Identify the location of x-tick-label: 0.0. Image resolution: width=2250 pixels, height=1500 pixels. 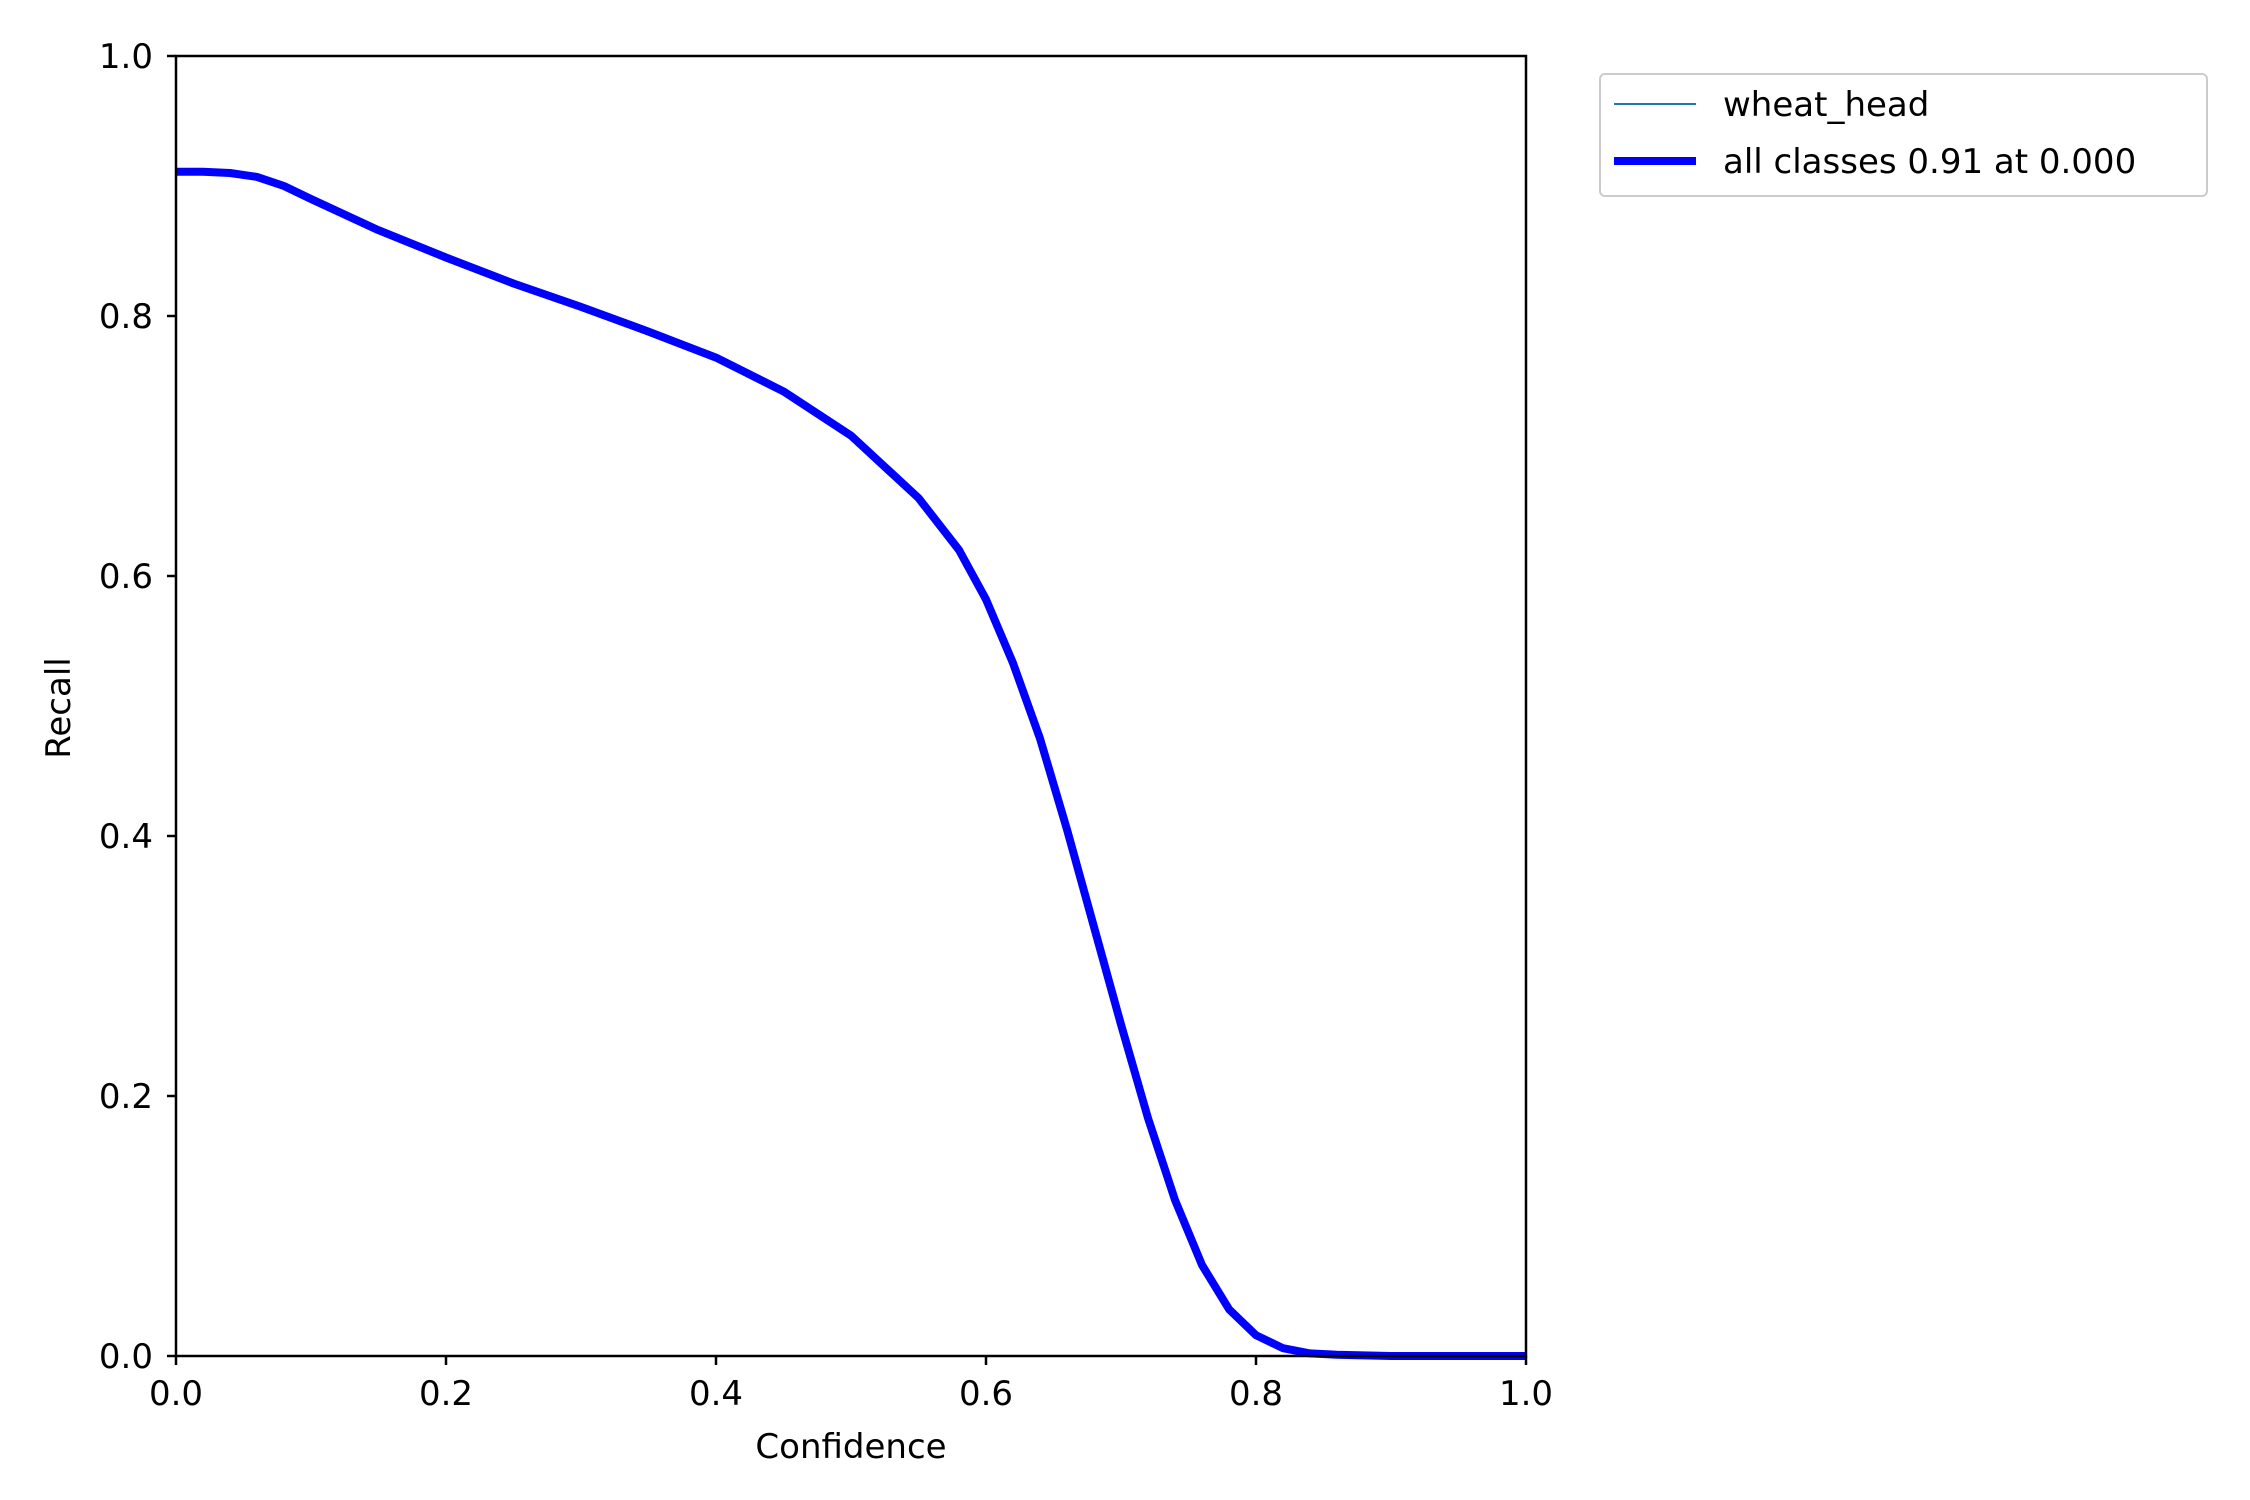
(176, 1394).